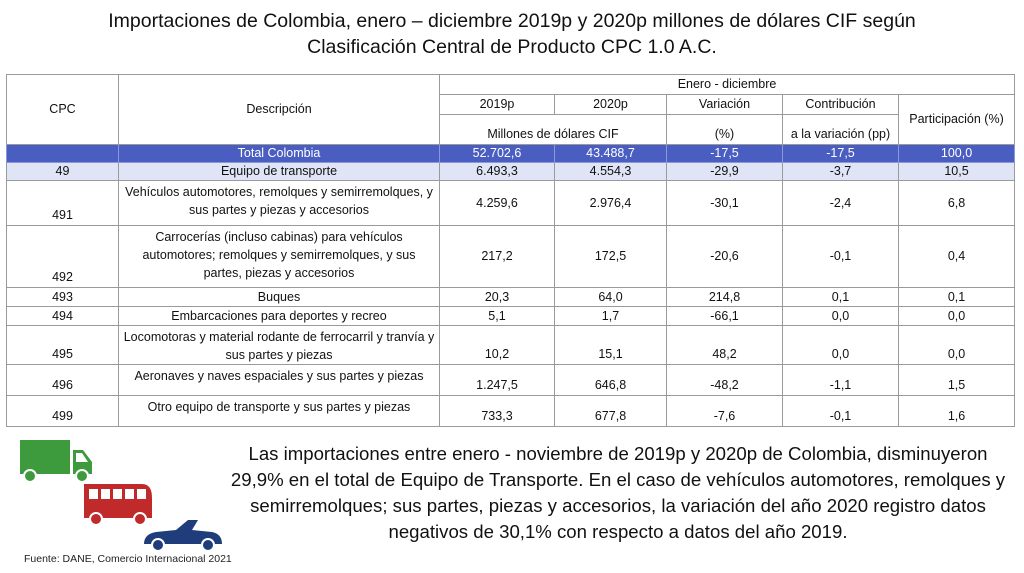  Describe the element at coordinates (724, 256) in the screenshot. I see `cell-variacion: -20,6` at that location.